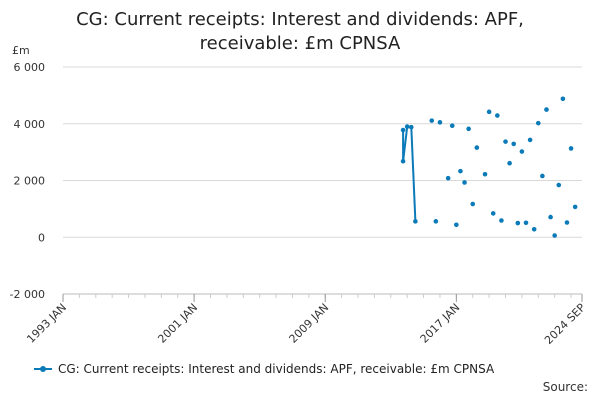 This screenshot has width=600, height=400. I want to click on y-tick-label-2: 2 000, so click(30, 181).